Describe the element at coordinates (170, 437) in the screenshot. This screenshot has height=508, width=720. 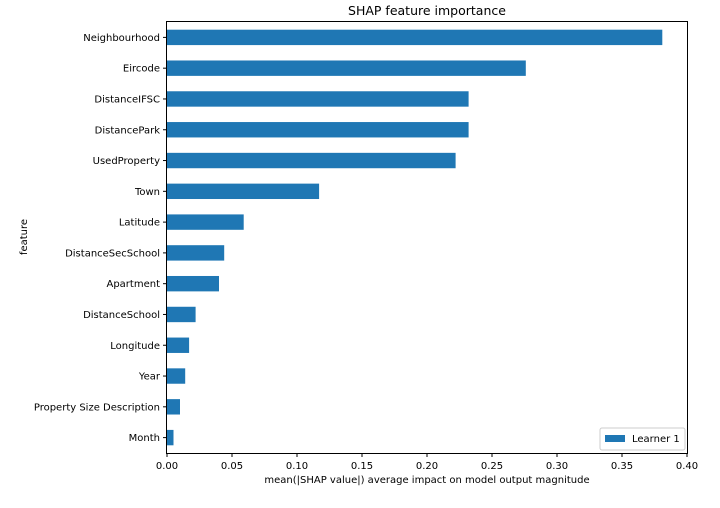
I see `bar-month` at that location.